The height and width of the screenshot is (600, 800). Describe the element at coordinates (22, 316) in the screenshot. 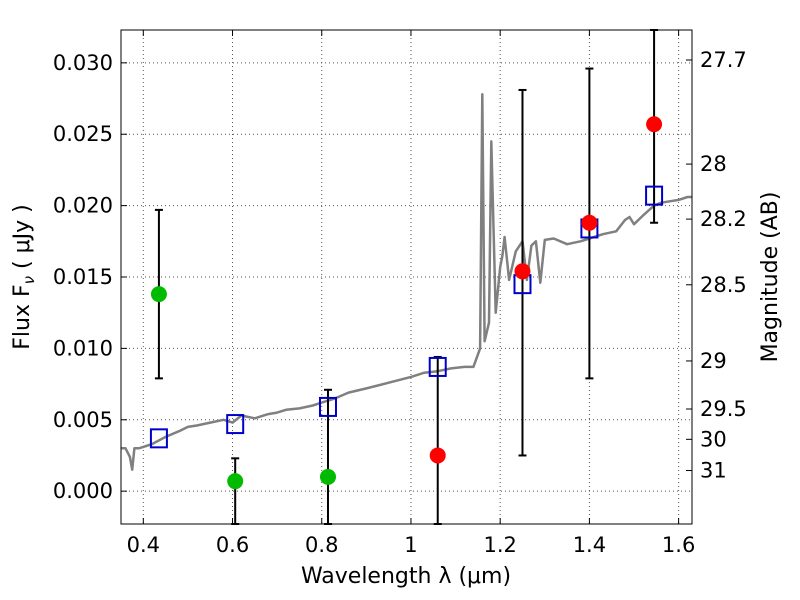

I see `y-axis-label-main: Flux F` at that location.